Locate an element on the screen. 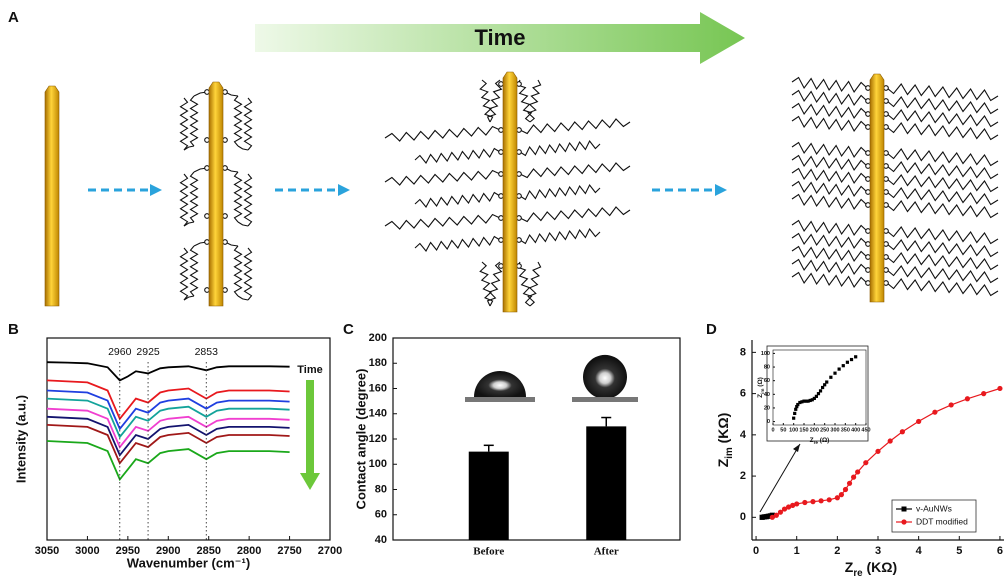 The height and width of the screenshot is (576, 1004). x-tick-label: 0 is located at coordinates (756, 551).